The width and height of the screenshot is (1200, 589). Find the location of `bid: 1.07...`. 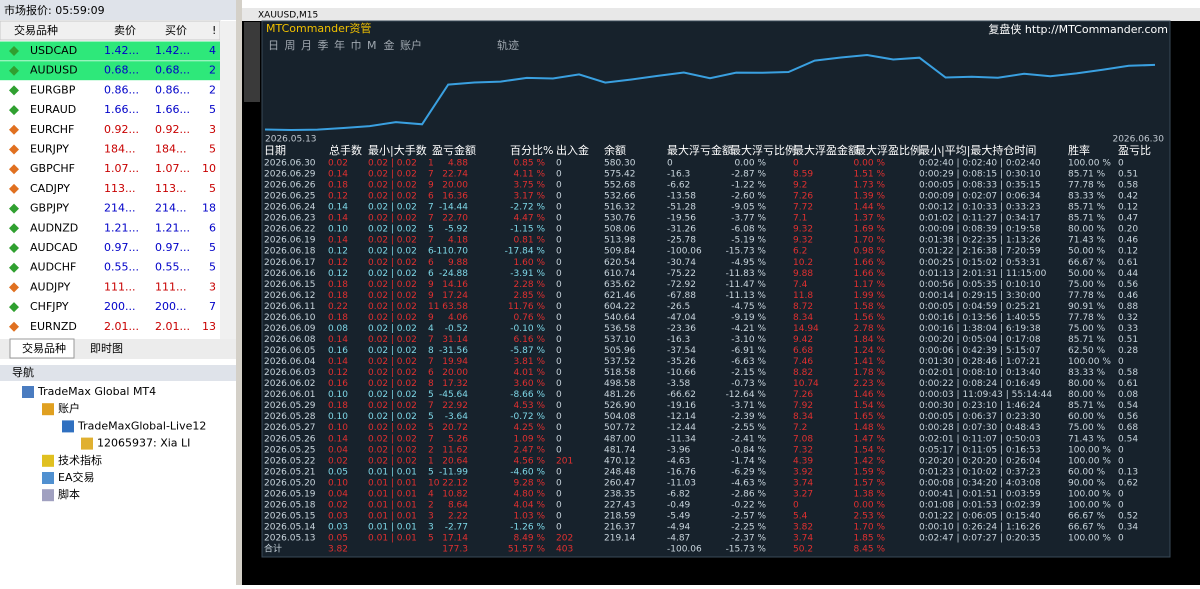

bid: 1.07... is located at coordinates (121, 168).